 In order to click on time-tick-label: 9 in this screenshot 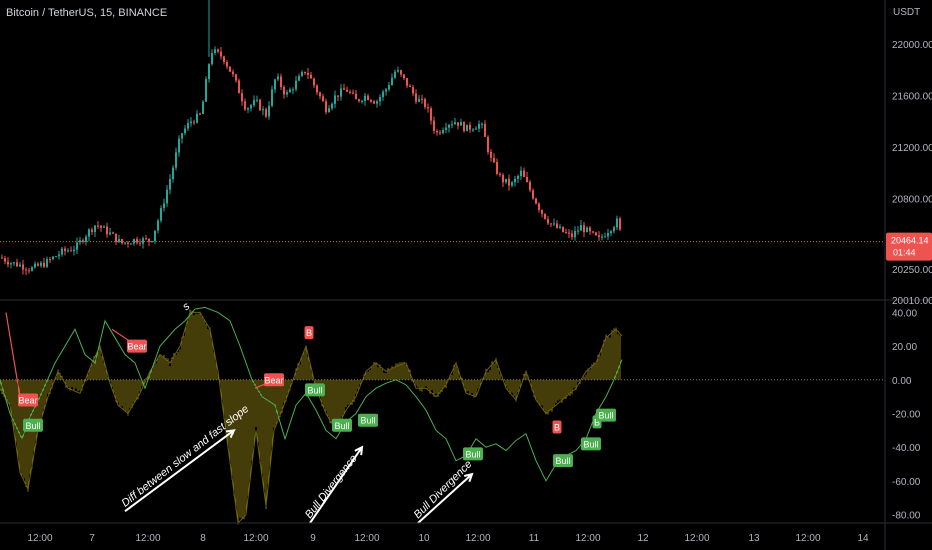, I will do `click(313, 538)`.